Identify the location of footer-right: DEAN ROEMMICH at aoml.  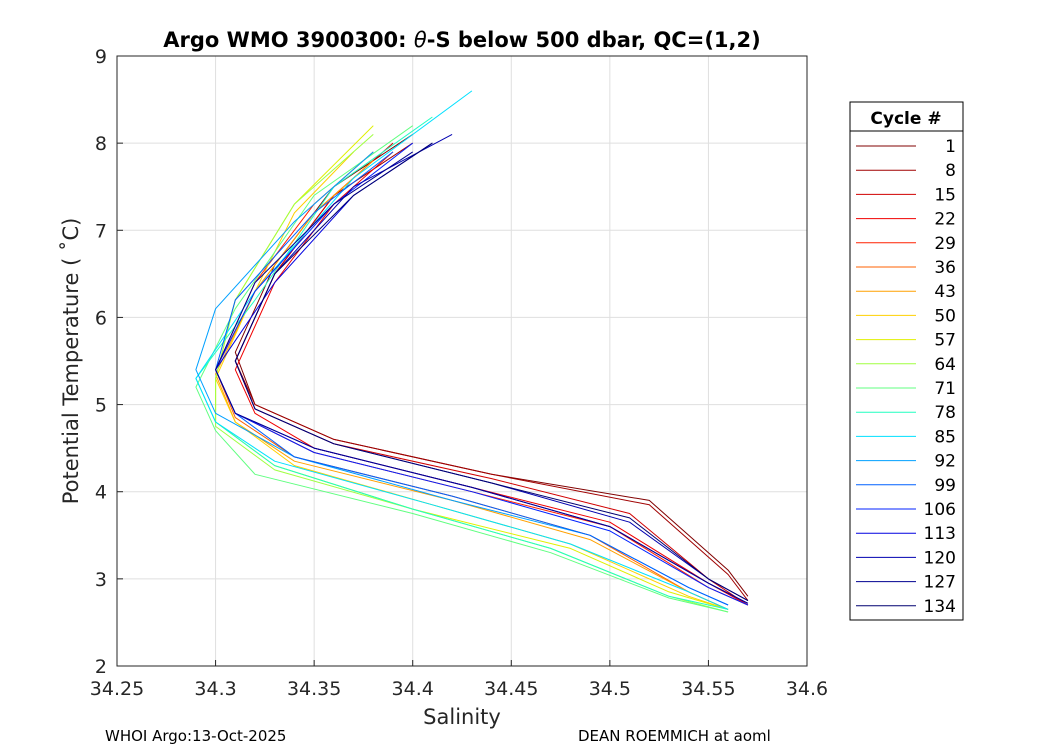
(674, 736).